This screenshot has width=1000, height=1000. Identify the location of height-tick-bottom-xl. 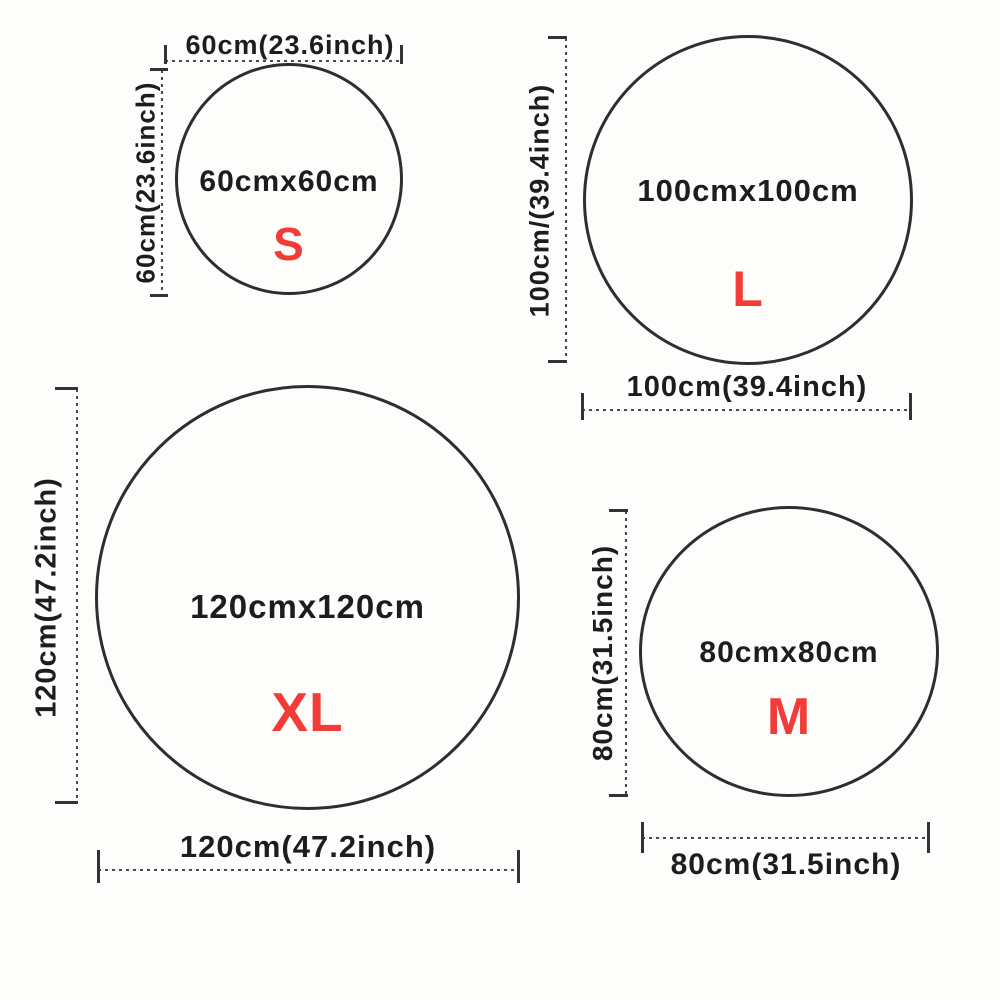
(66, 802).